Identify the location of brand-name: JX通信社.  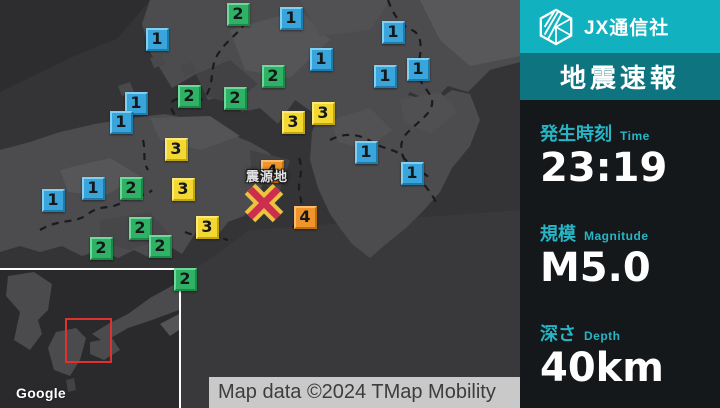
(627, 28).